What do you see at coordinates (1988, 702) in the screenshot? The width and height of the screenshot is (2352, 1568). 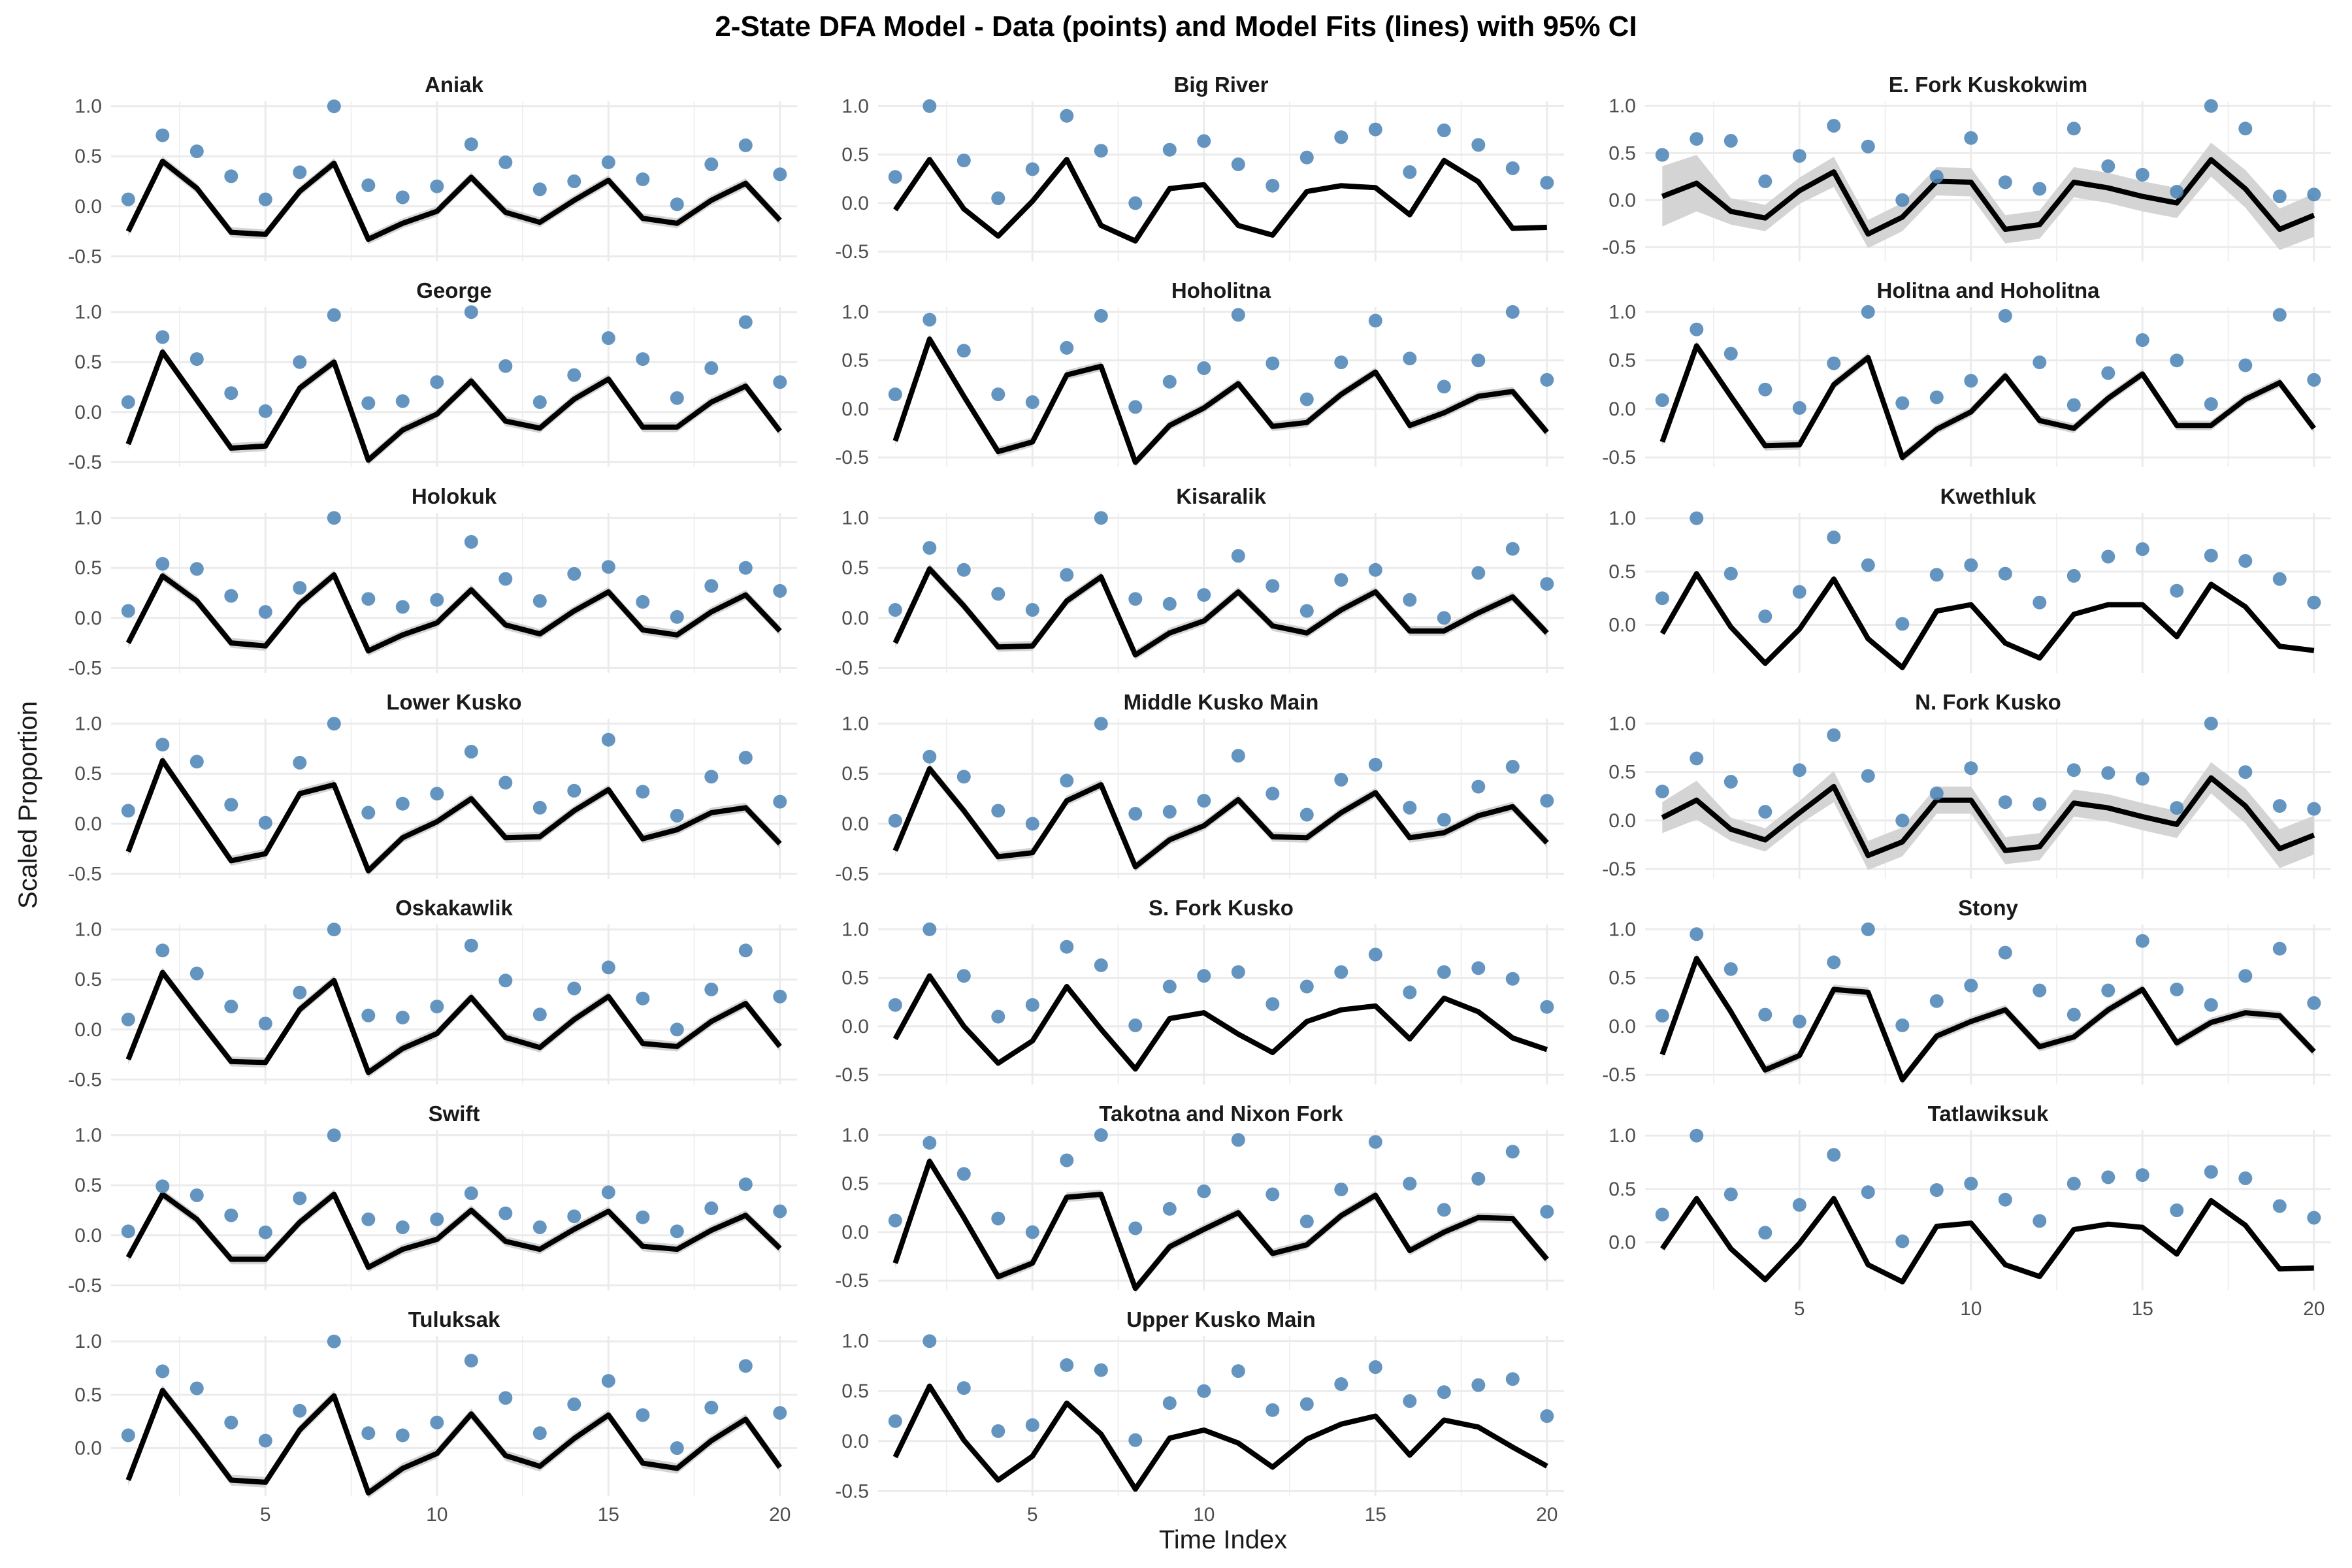 I see `panel-title: N. Fork Kusko` at bounding box center [1988, 702].